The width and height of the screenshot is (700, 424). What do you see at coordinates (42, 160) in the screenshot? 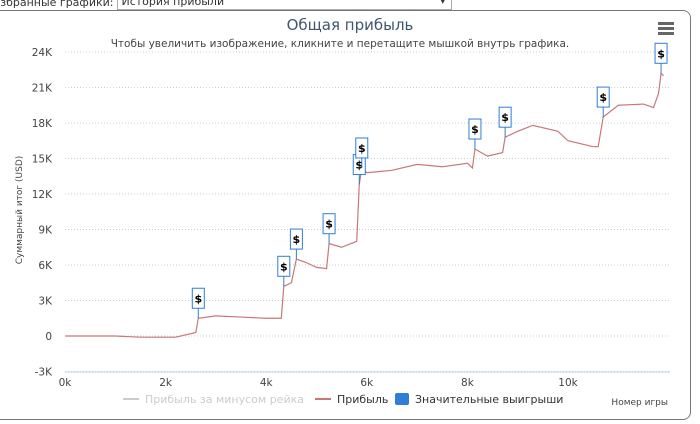
I see `y-tick-label: 15K` at bounding box center [42, 160].